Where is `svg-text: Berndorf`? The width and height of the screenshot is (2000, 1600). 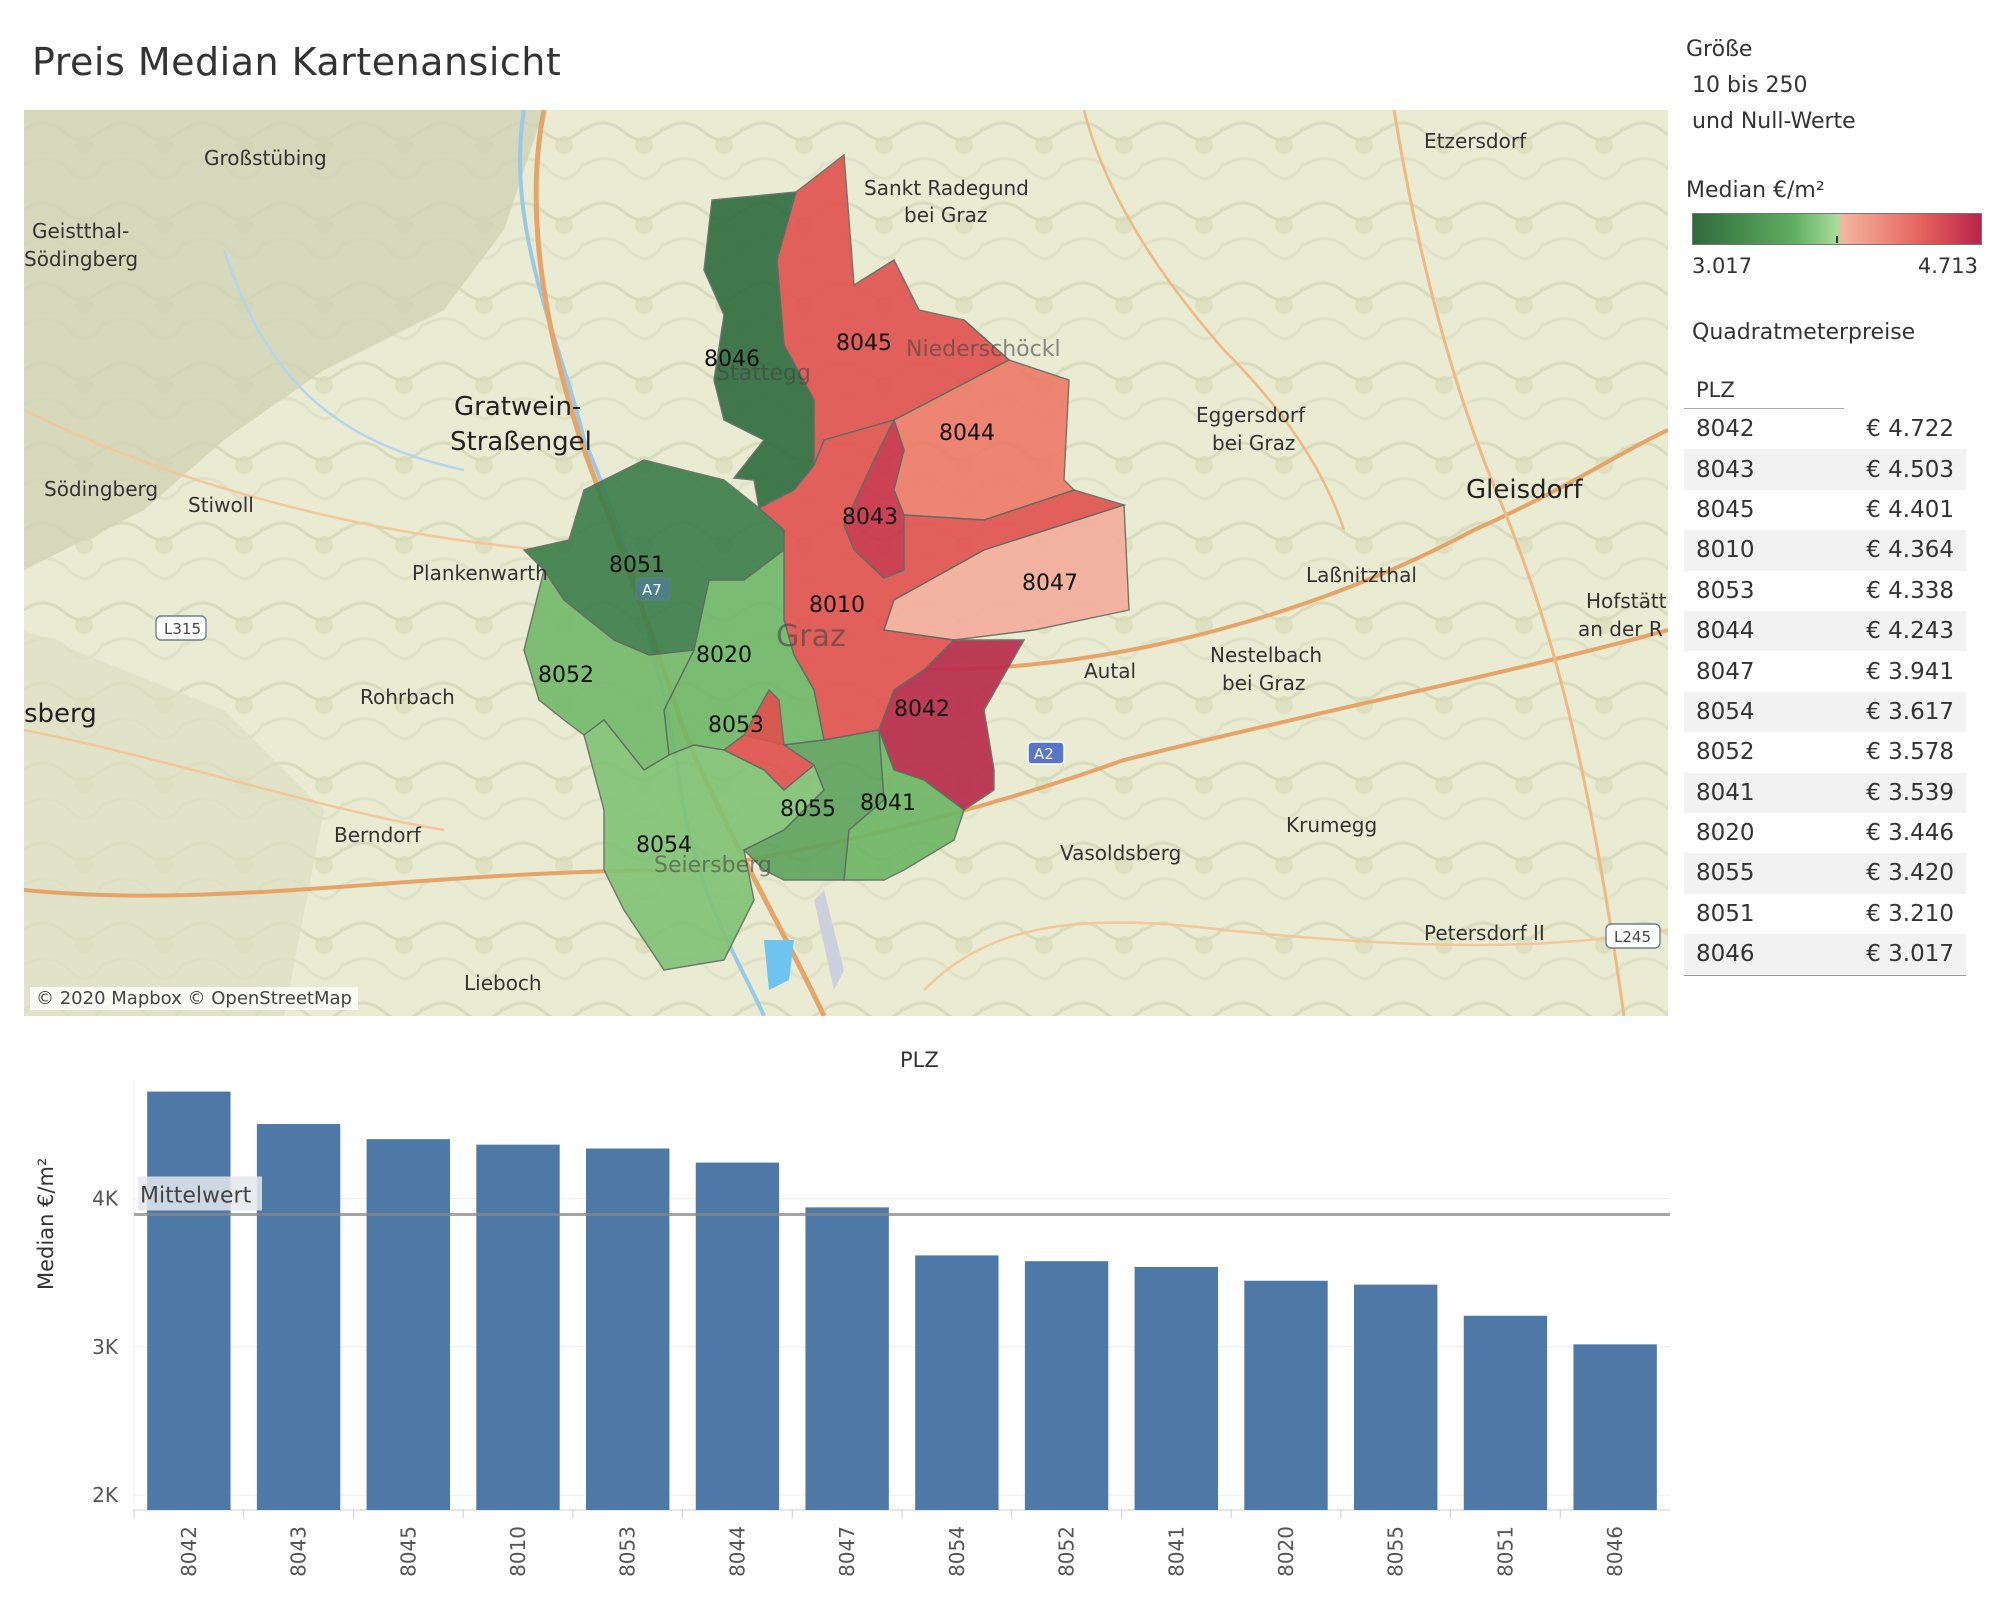 svg-text: Berndorf is located at coordinates (378, 835).